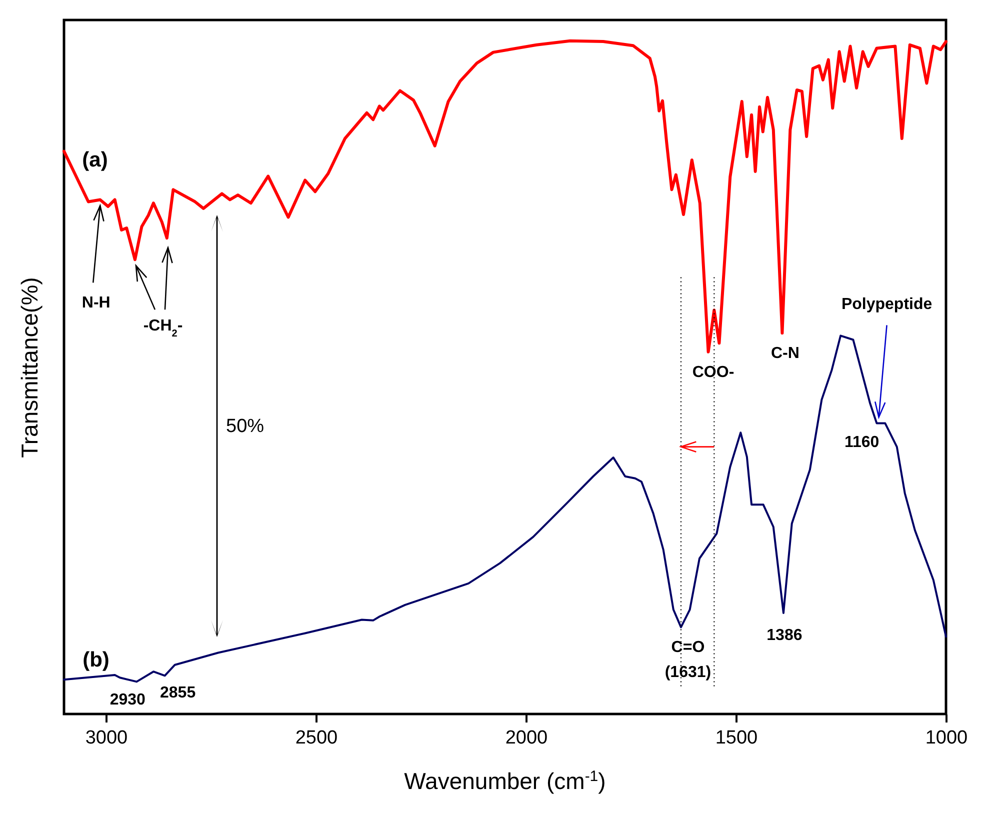  Describe the element at coordinates (688, 647) in the screenshot. I see `annotation: C=O` at that location.